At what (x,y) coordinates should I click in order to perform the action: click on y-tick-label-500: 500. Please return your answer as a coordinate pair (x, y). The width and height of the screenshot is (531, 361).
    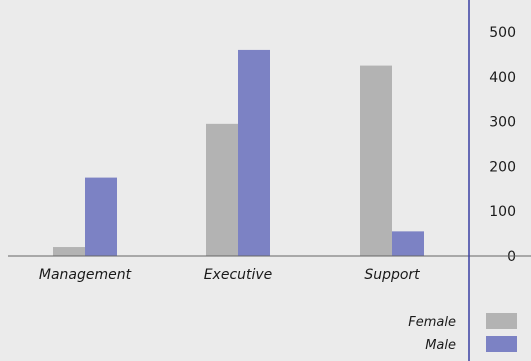
    Looking at the image, I should click on (502, 33).